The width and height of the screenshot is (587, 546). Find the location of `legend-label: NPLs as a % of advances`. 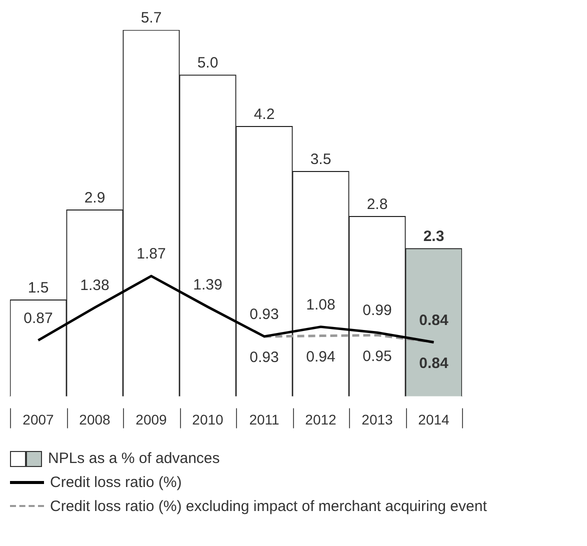

legend-label: NPLs as a % of advances is located at coordinates (134, 458).